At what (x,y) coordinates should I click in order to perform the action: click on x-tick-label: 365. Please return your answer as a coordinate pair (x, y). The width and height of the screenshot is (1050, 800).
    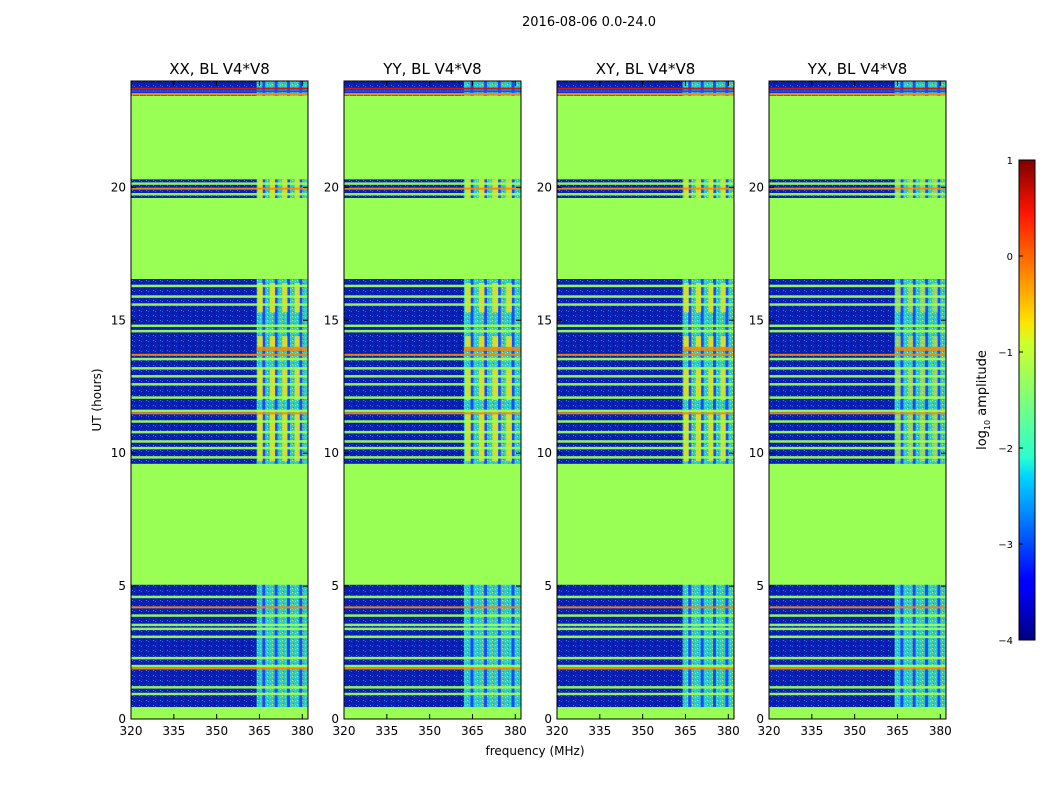
    Looking at the image, I should click on (685, 731).